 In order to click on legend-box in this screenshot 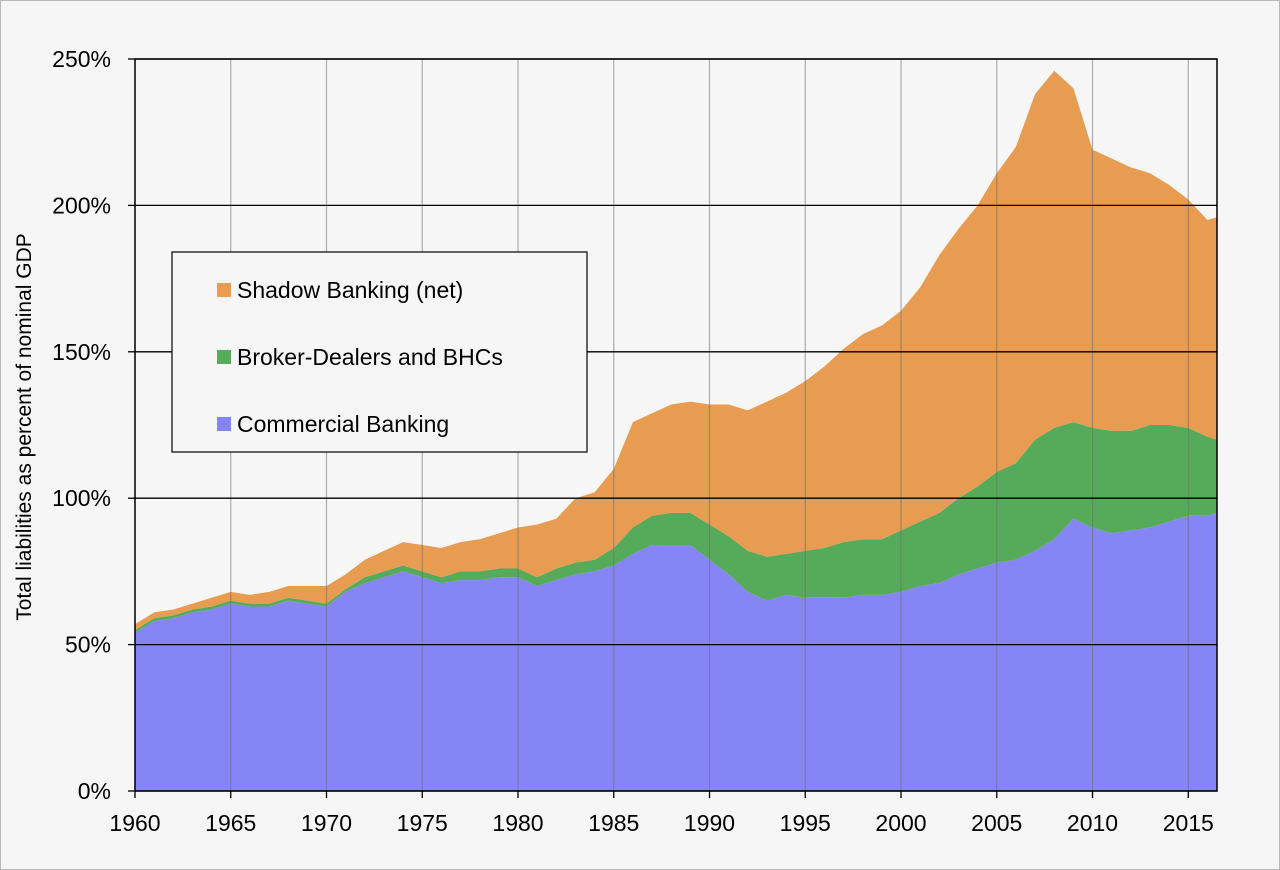, I will do `click(379, 352)`.